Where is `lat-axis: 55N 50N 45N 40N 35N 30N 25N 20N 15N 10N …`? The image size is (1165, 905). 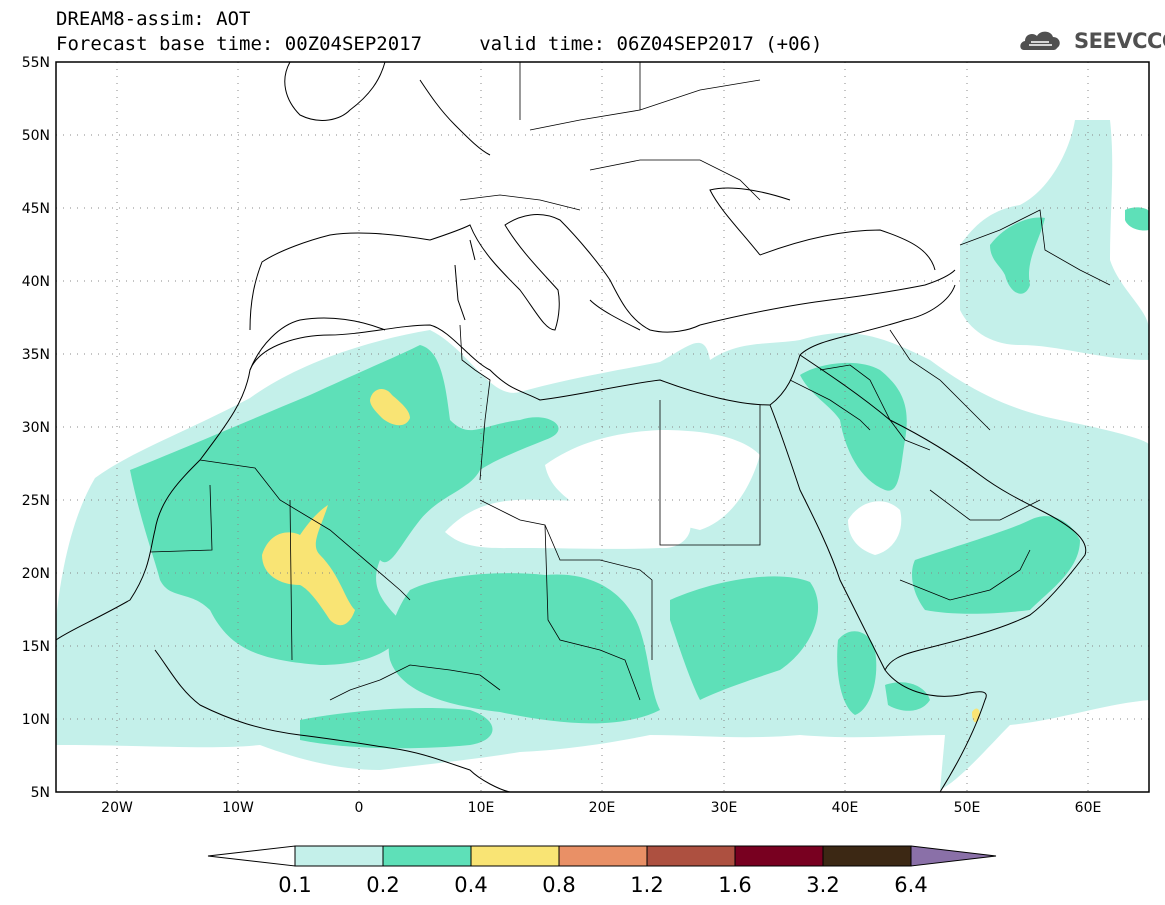
lat-axis: 55N 50N 45N 40N 35N 30N 25N 20N 15N 10N … is located at coordinates (36, 428).